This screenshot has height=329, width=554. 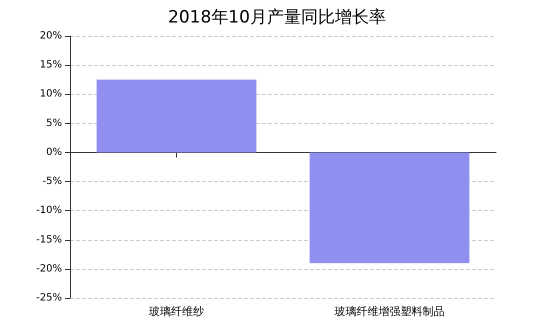 I want to click on x-tick-label: 玻璃纤维纱, so click(x=176, y=311).